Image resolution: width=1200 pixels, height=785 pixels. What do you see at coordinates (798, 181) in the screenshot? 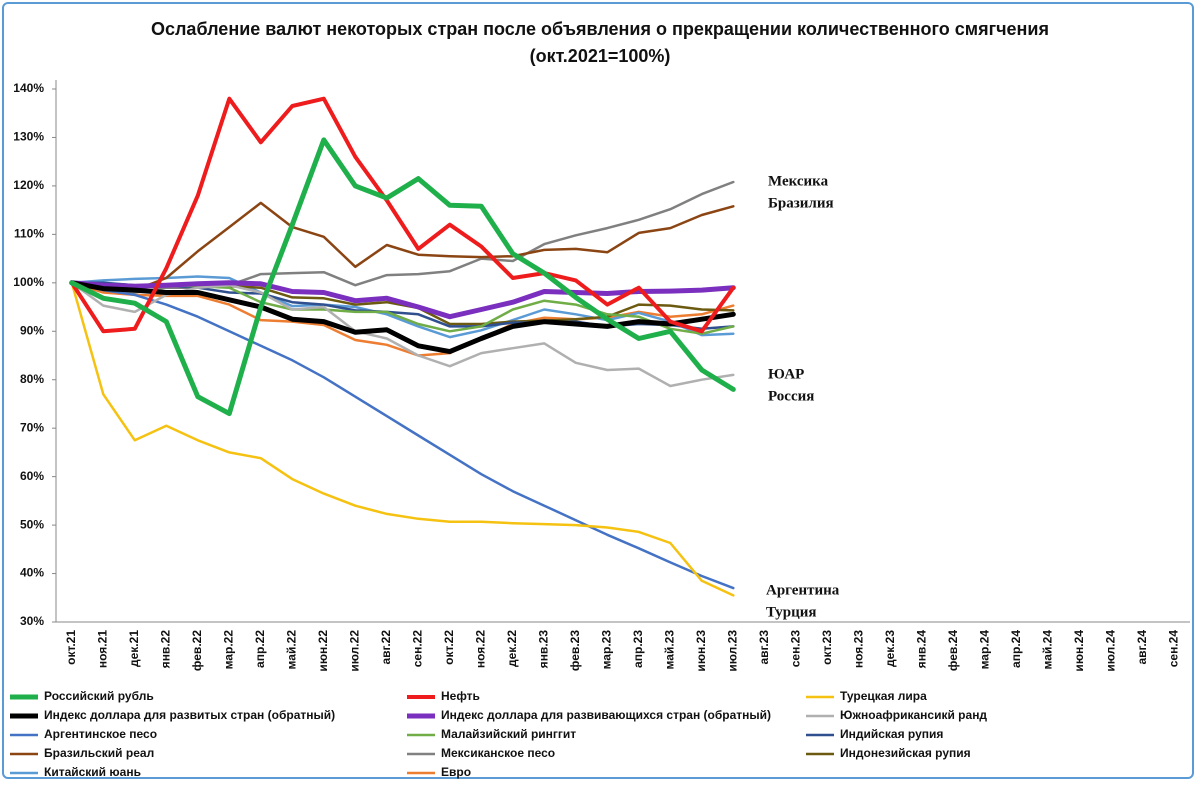
I see `annotation: Мексика` at bounding box center [798, 181].